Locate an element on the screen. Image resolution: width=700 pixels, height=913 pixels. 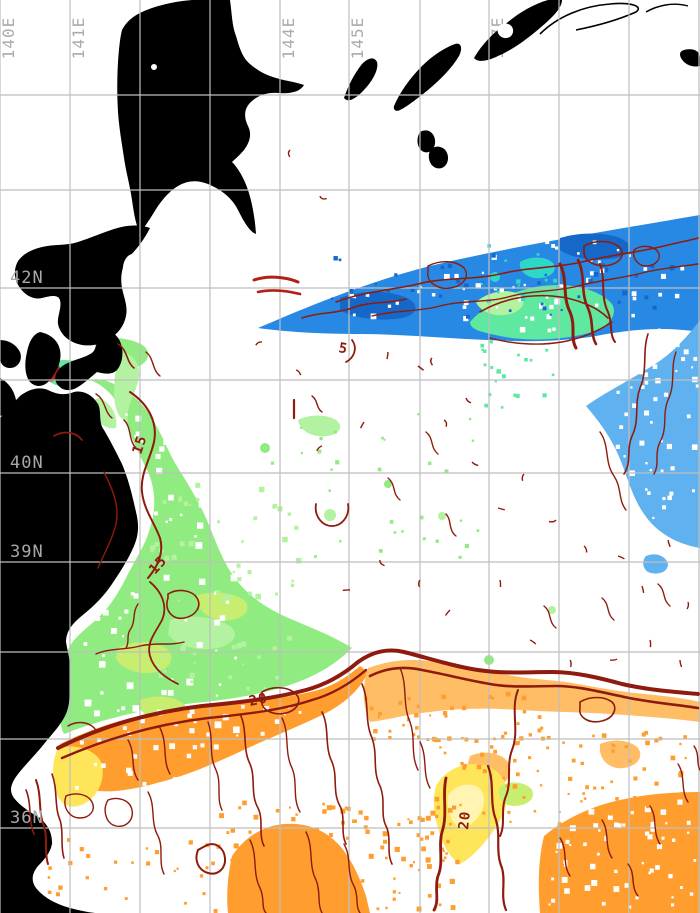
lat-label-layer: 42N 40N 39N 36N is located at coordinates (26, 548).